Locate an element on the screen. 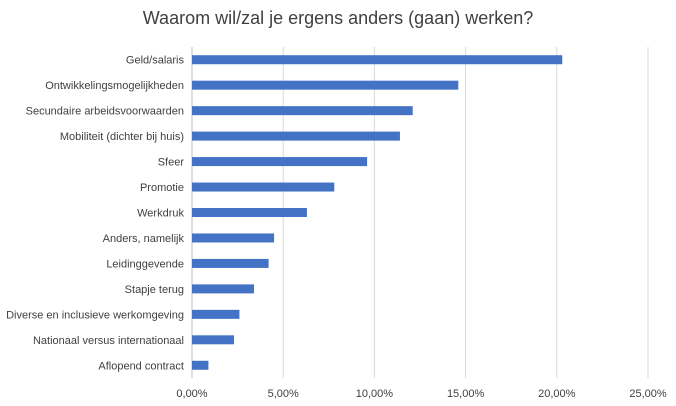  x-tick-label: 0,00% is located at coordinates (191, 394).